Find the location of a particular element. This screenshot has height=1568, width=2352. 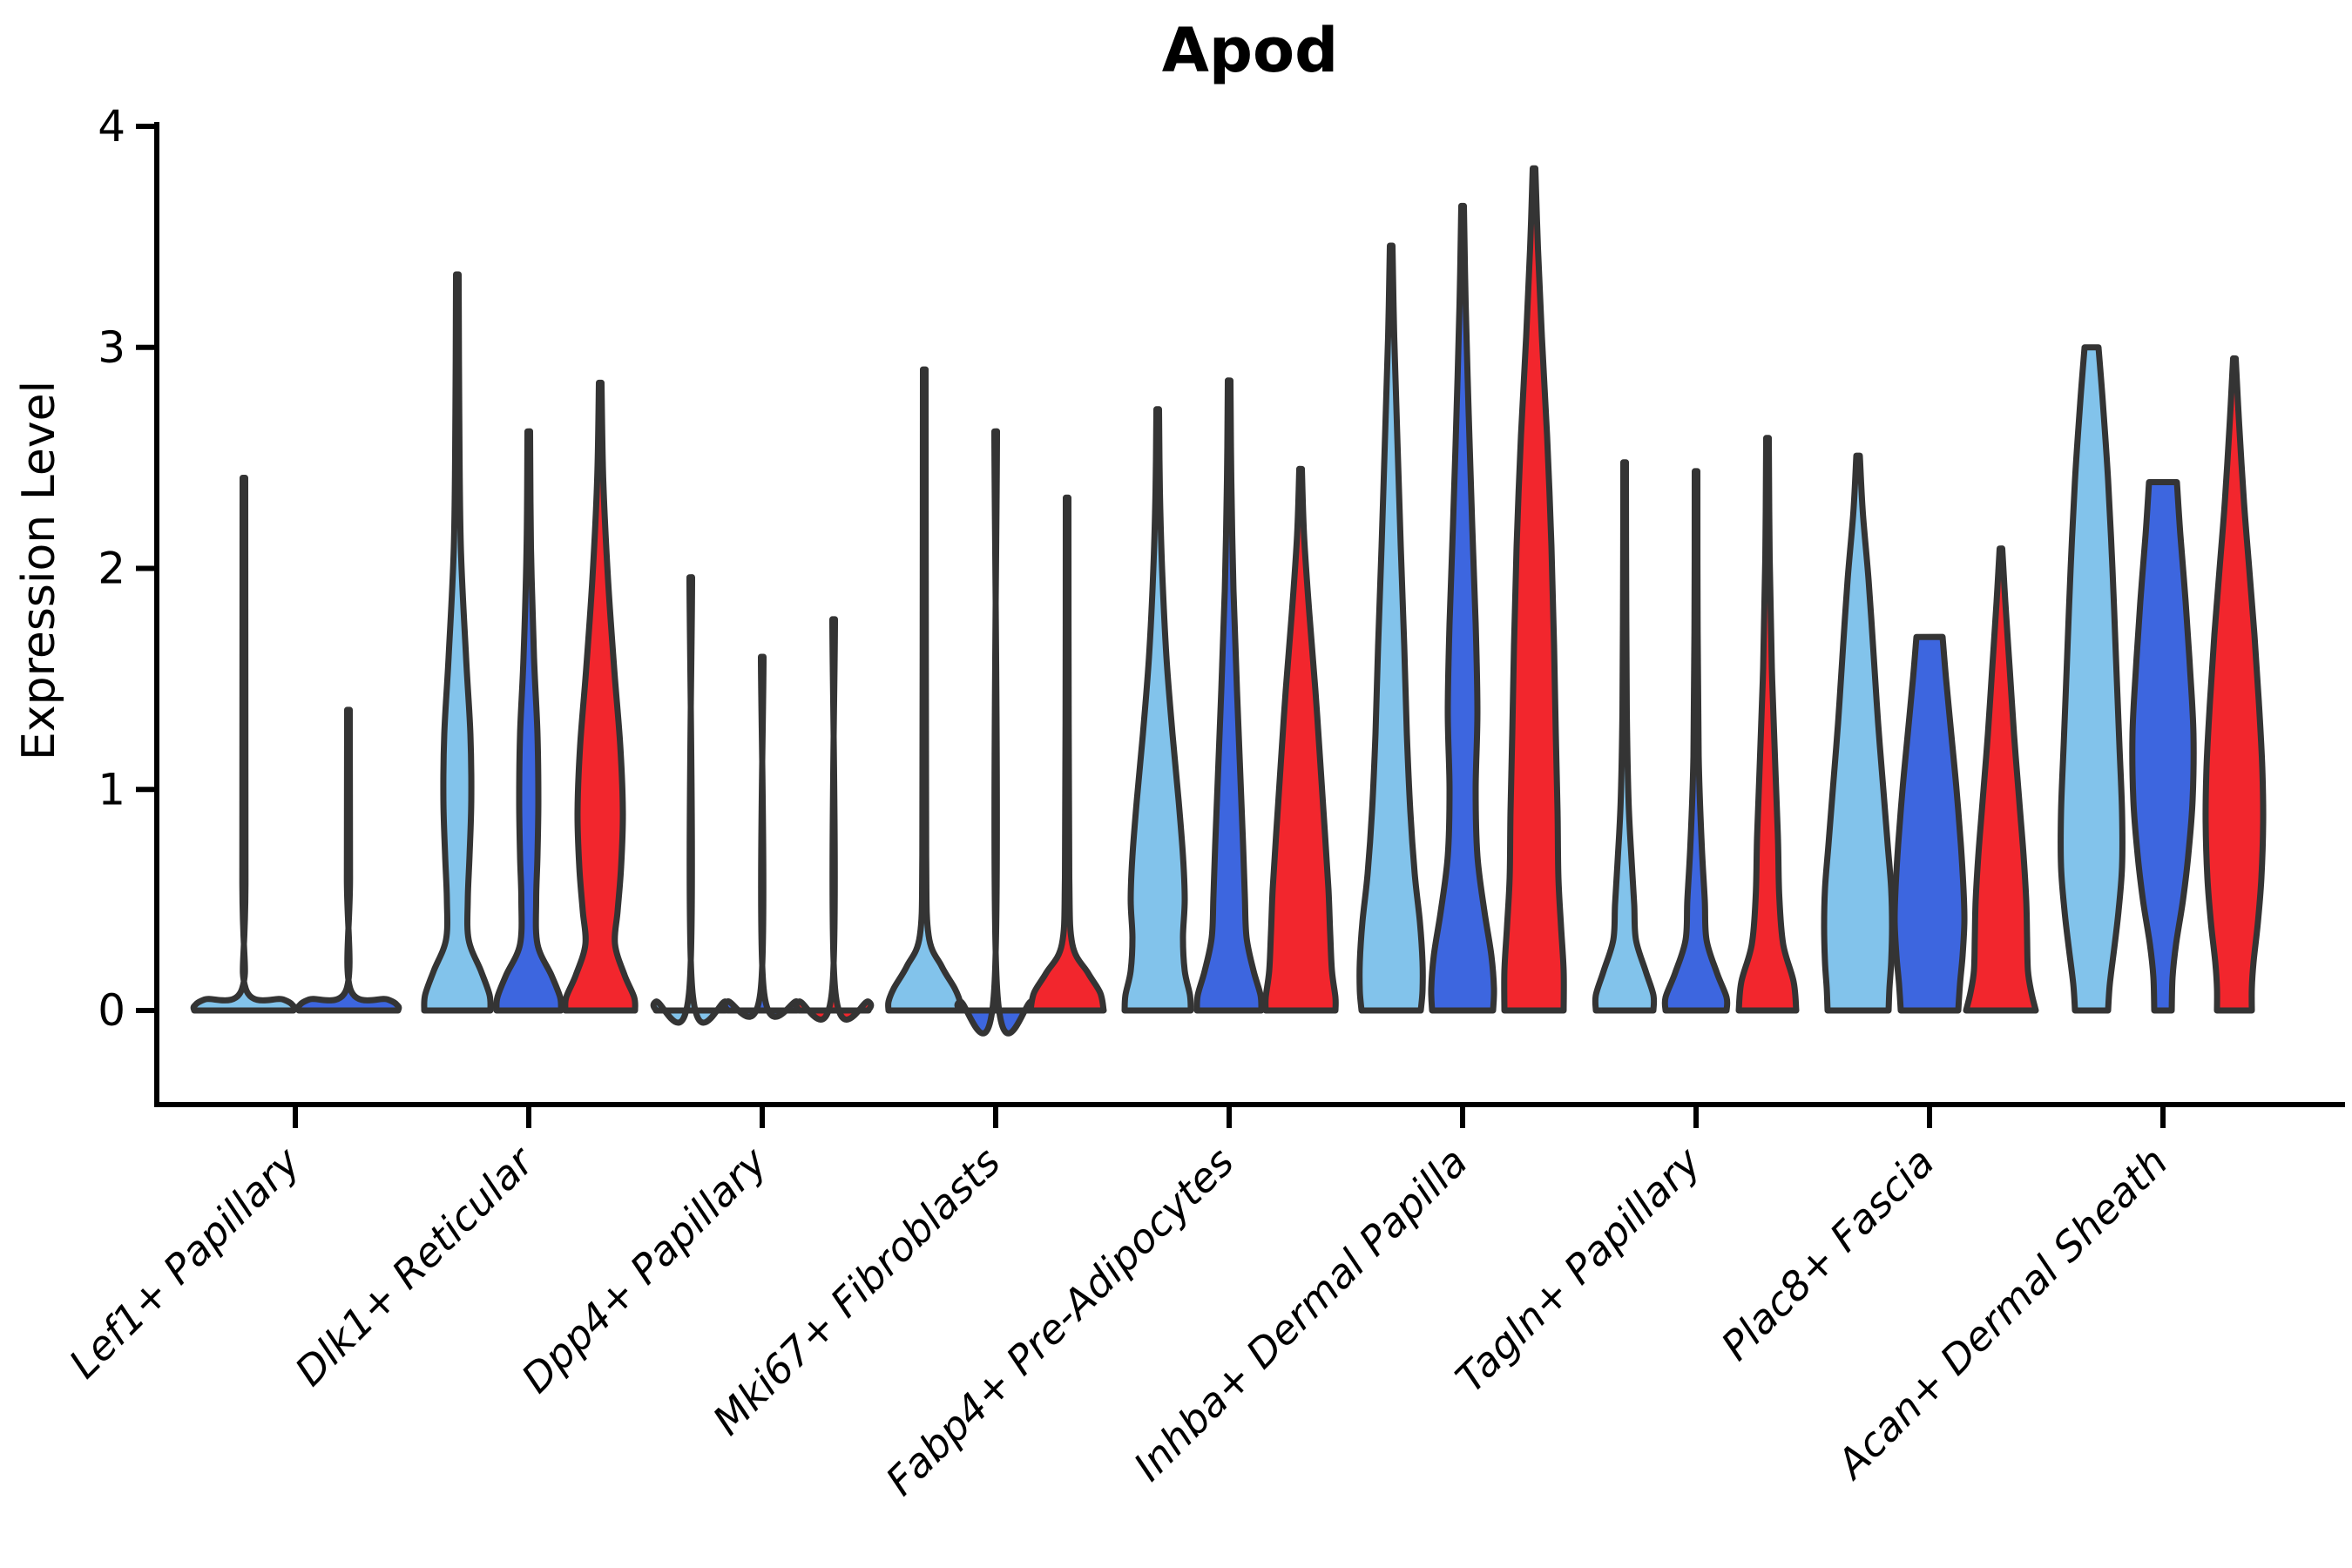

violin-mki67-light_blue is located at coordinates (924, 690).